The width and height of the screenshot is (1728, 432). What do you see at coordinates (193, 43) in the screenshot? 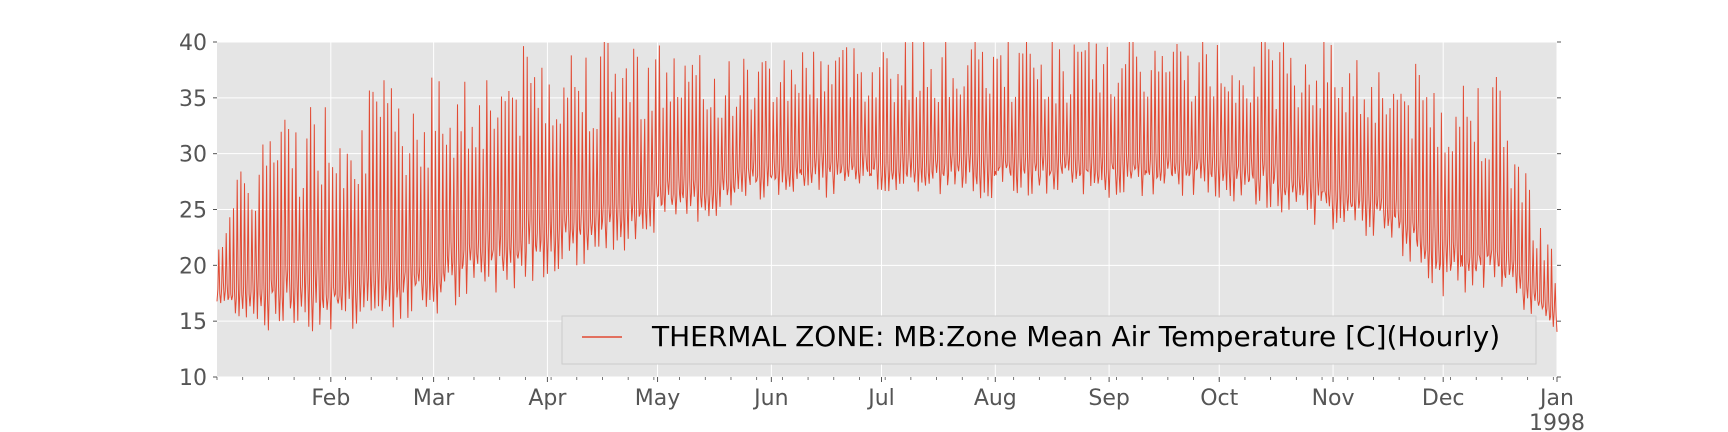
I see `y-tick-label: 40` at bounding box center [193, 43].